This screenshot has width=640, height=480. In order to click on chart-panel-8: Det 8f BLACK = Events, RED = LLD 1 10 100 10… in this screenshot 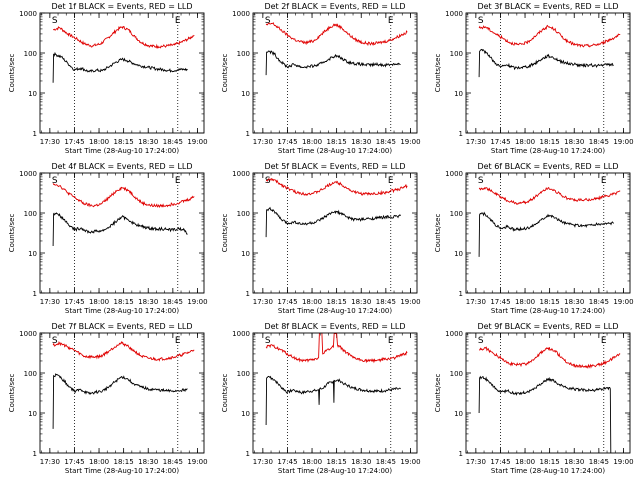, I will do `click(321, 398)`.